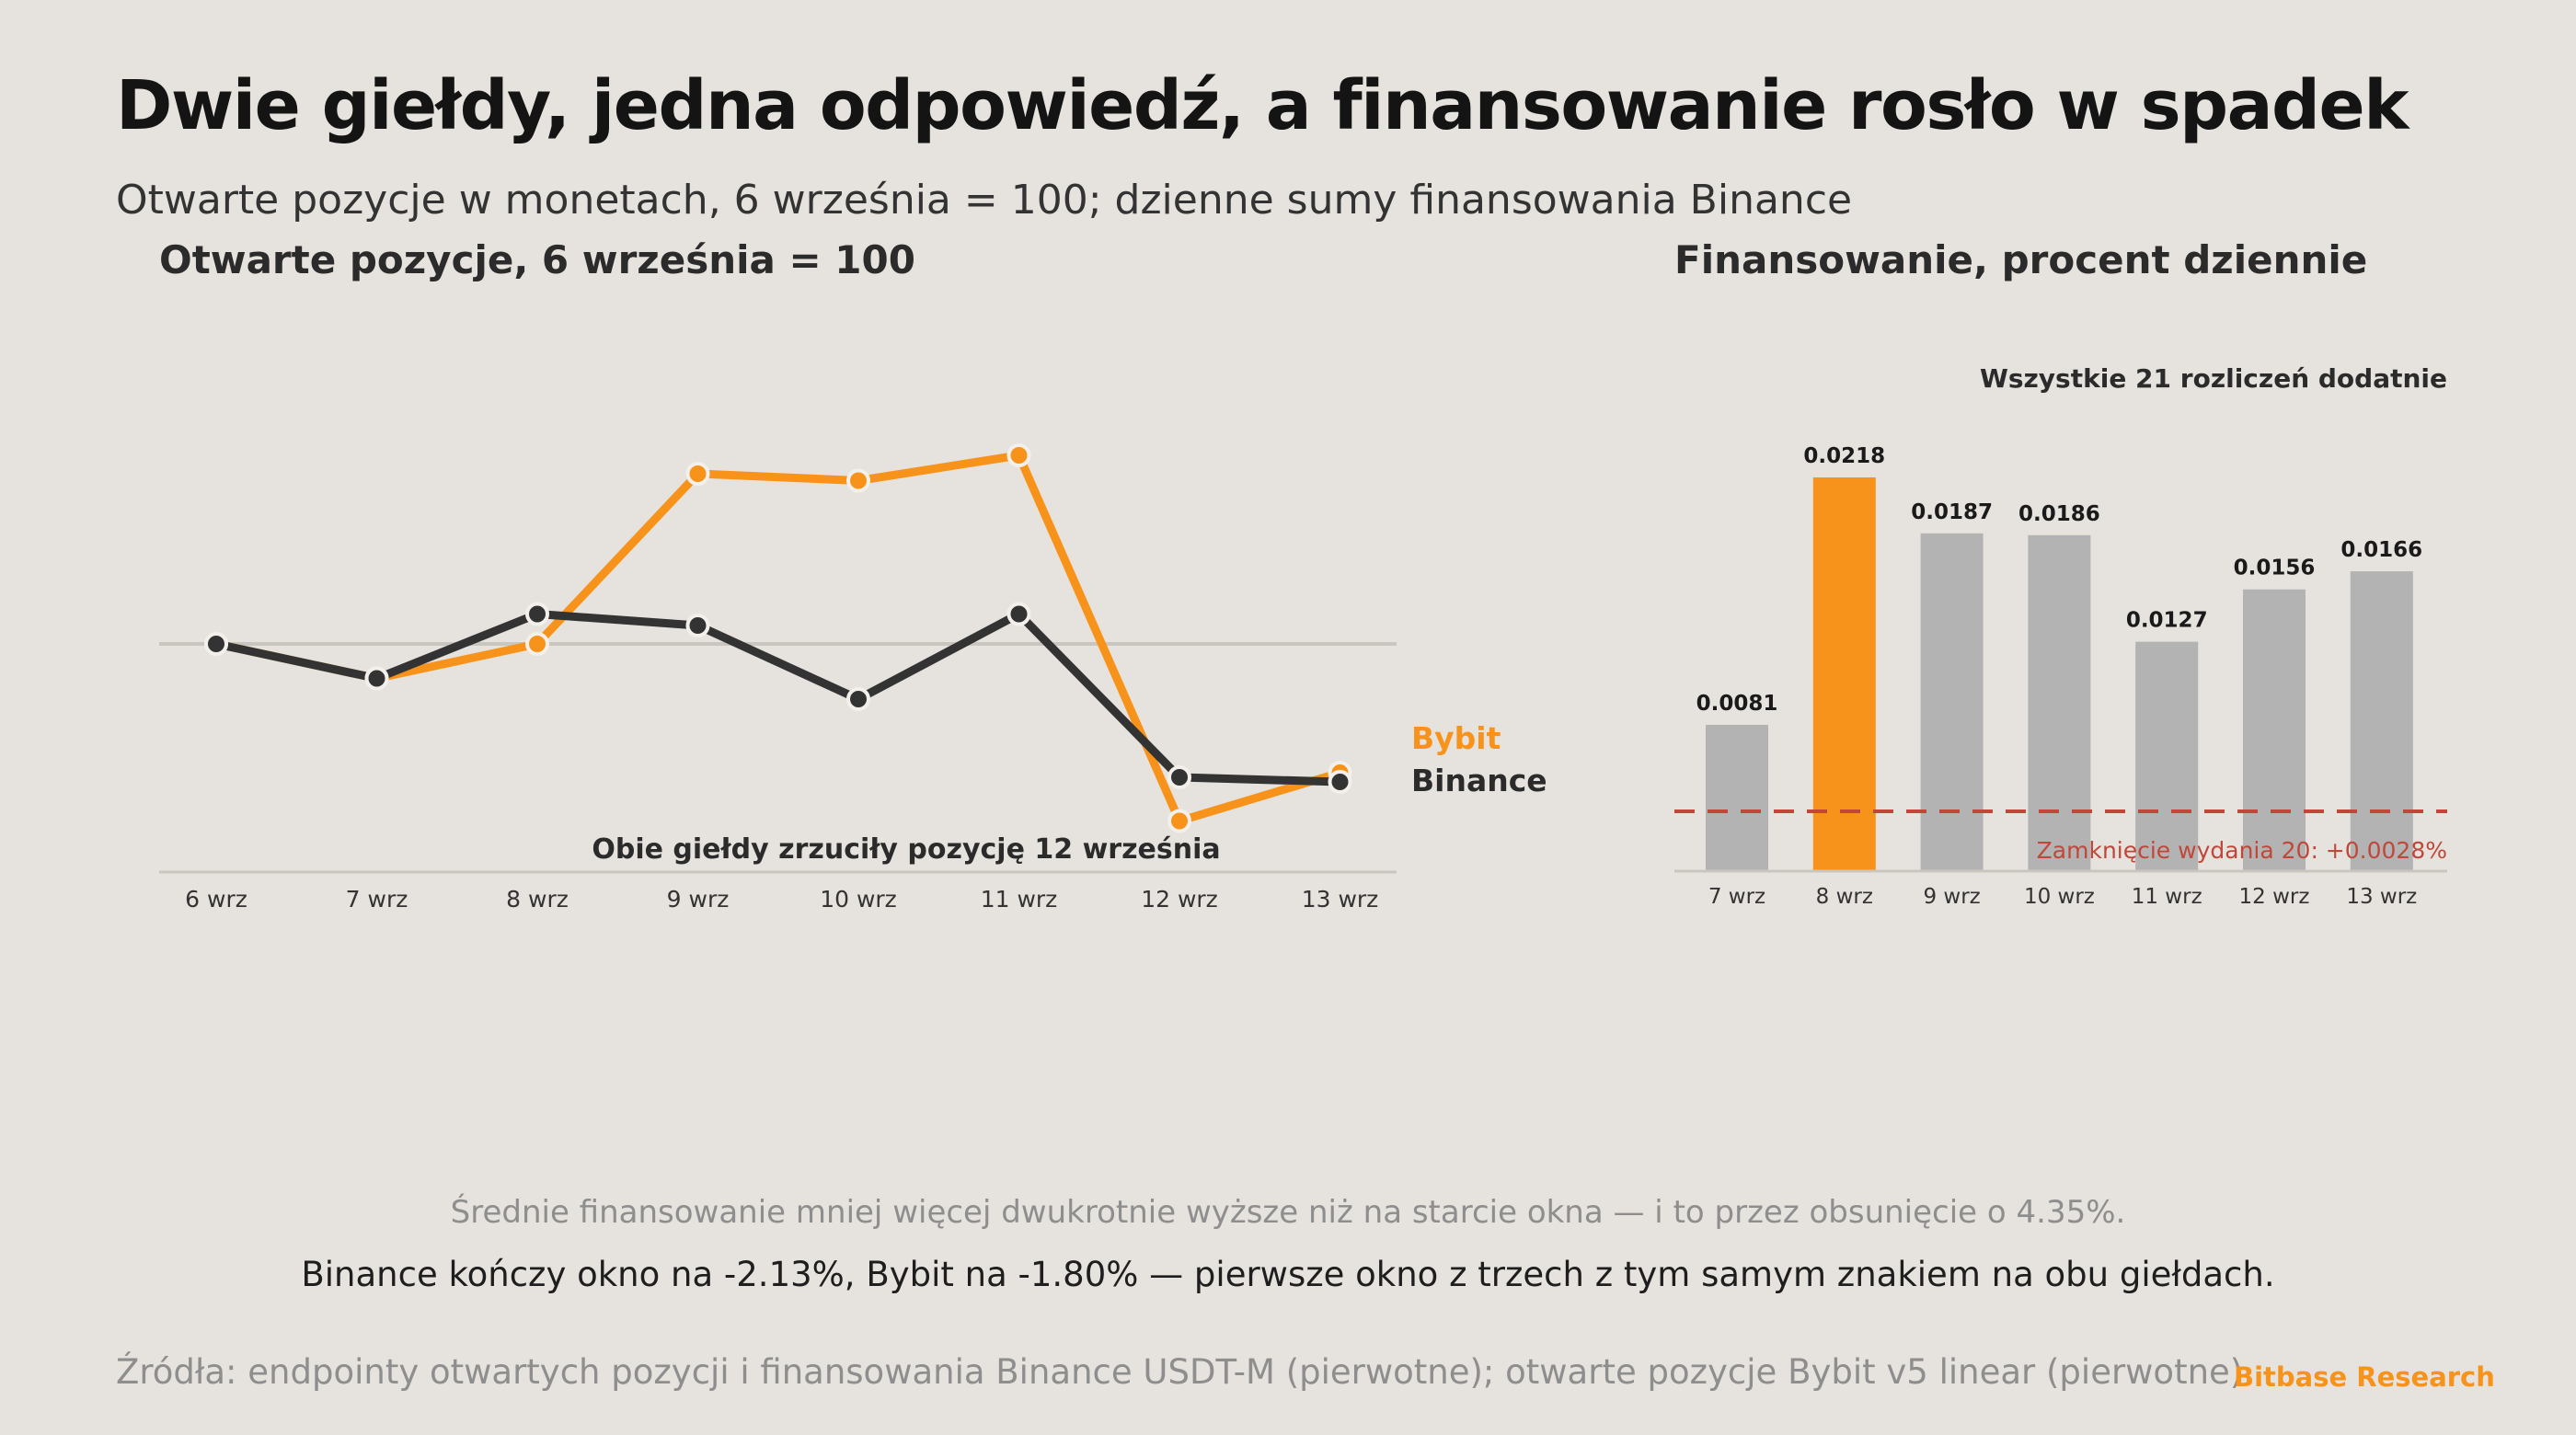  I want to click on bar-value-label: 0.0186, so click(2059, 514).